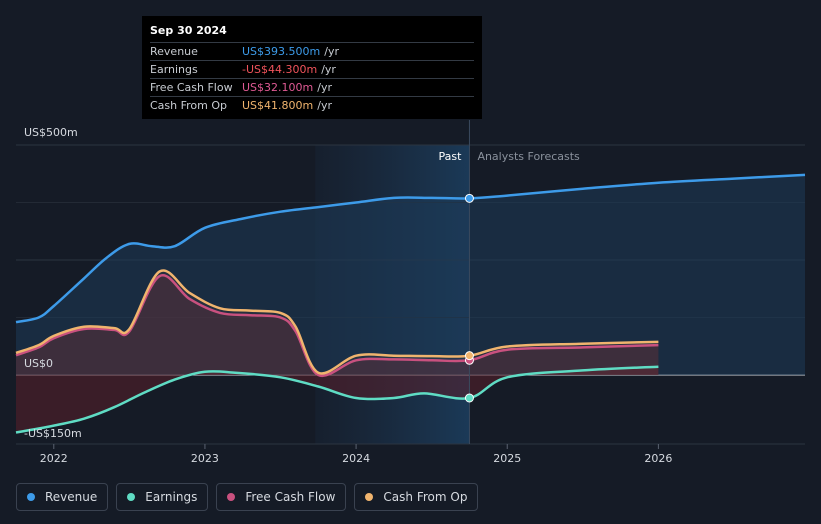  Describe the element at coordinates (528, 156) in the screenshot. I see `forecast-label: Analysts Forecasts` at that location.